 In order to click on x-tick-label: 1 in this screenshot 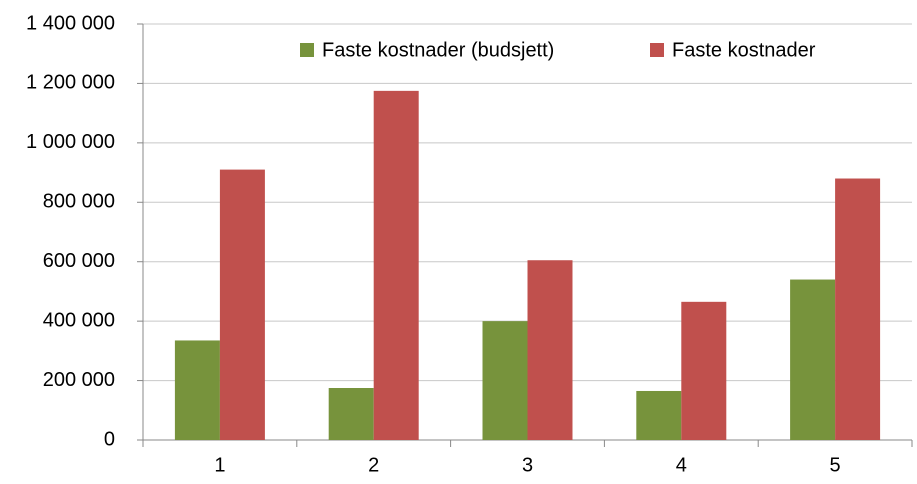, I will do `click(219, 465)`.